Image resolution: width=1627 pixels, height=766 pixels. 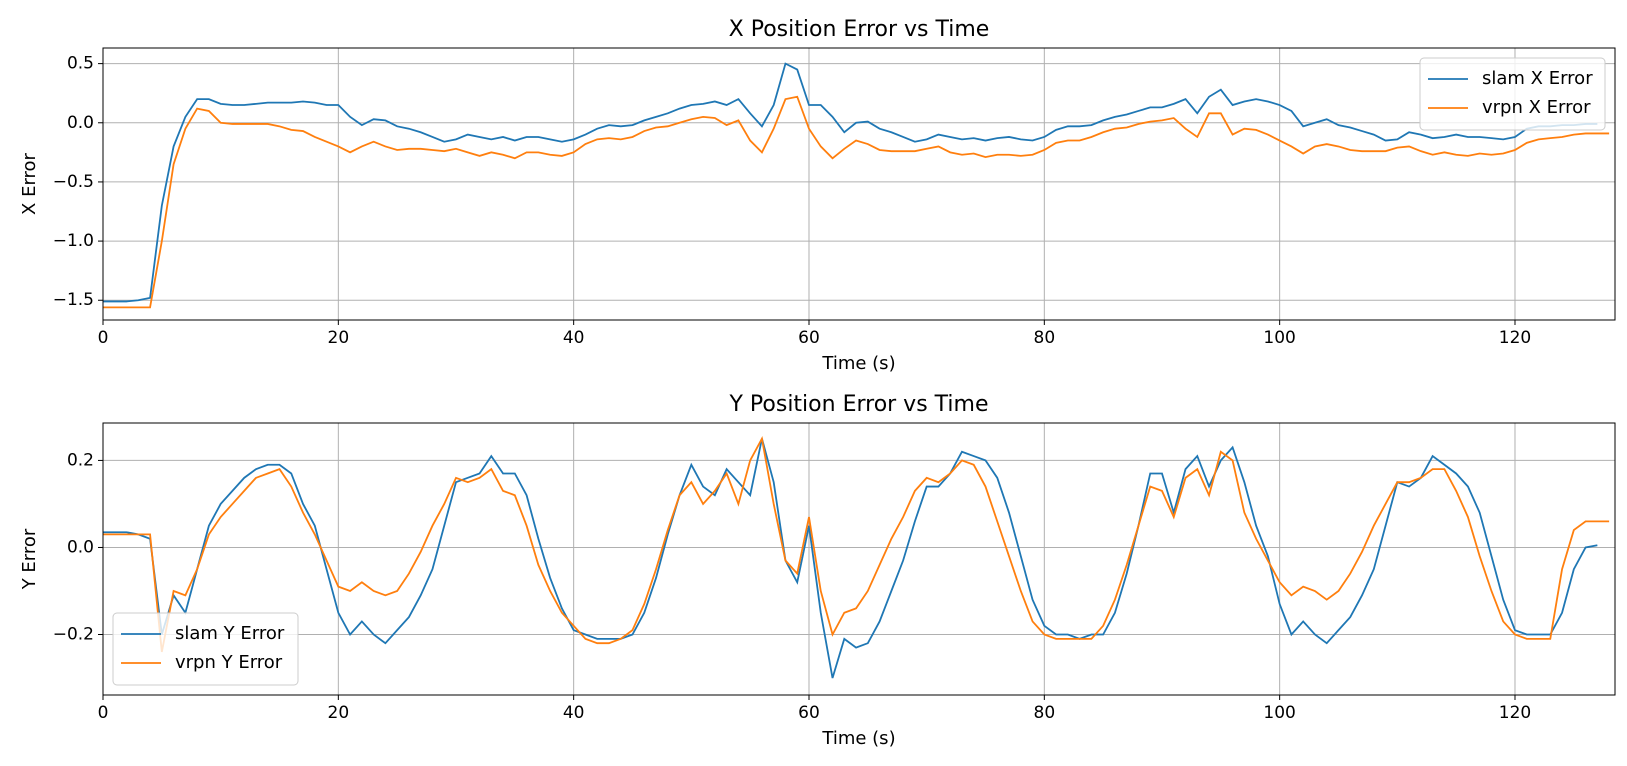 I want to click on legend: slam Y Error vrpn Y Error, so click(x=205, y=649).